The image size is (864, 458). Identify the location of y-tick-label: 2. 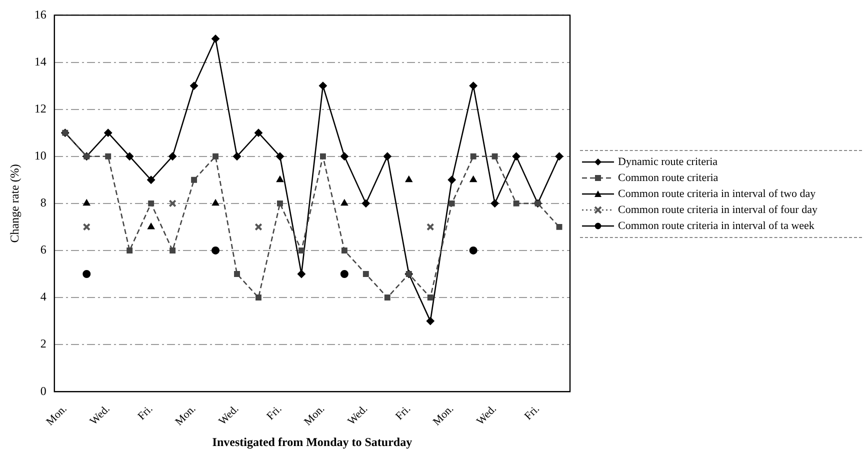
(43, 343).